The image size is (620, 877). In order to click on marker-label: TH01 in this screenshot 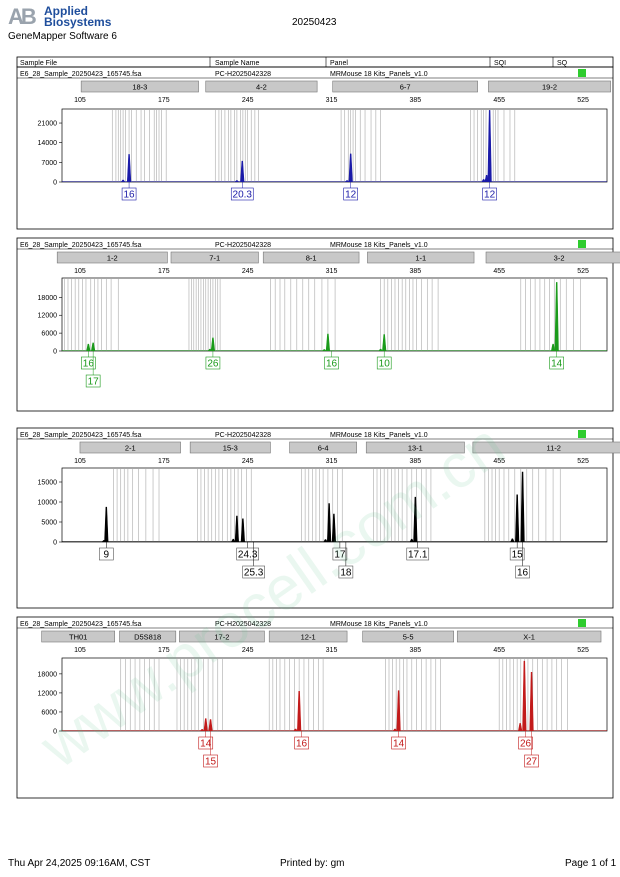, I will do `click(78, 637)`.